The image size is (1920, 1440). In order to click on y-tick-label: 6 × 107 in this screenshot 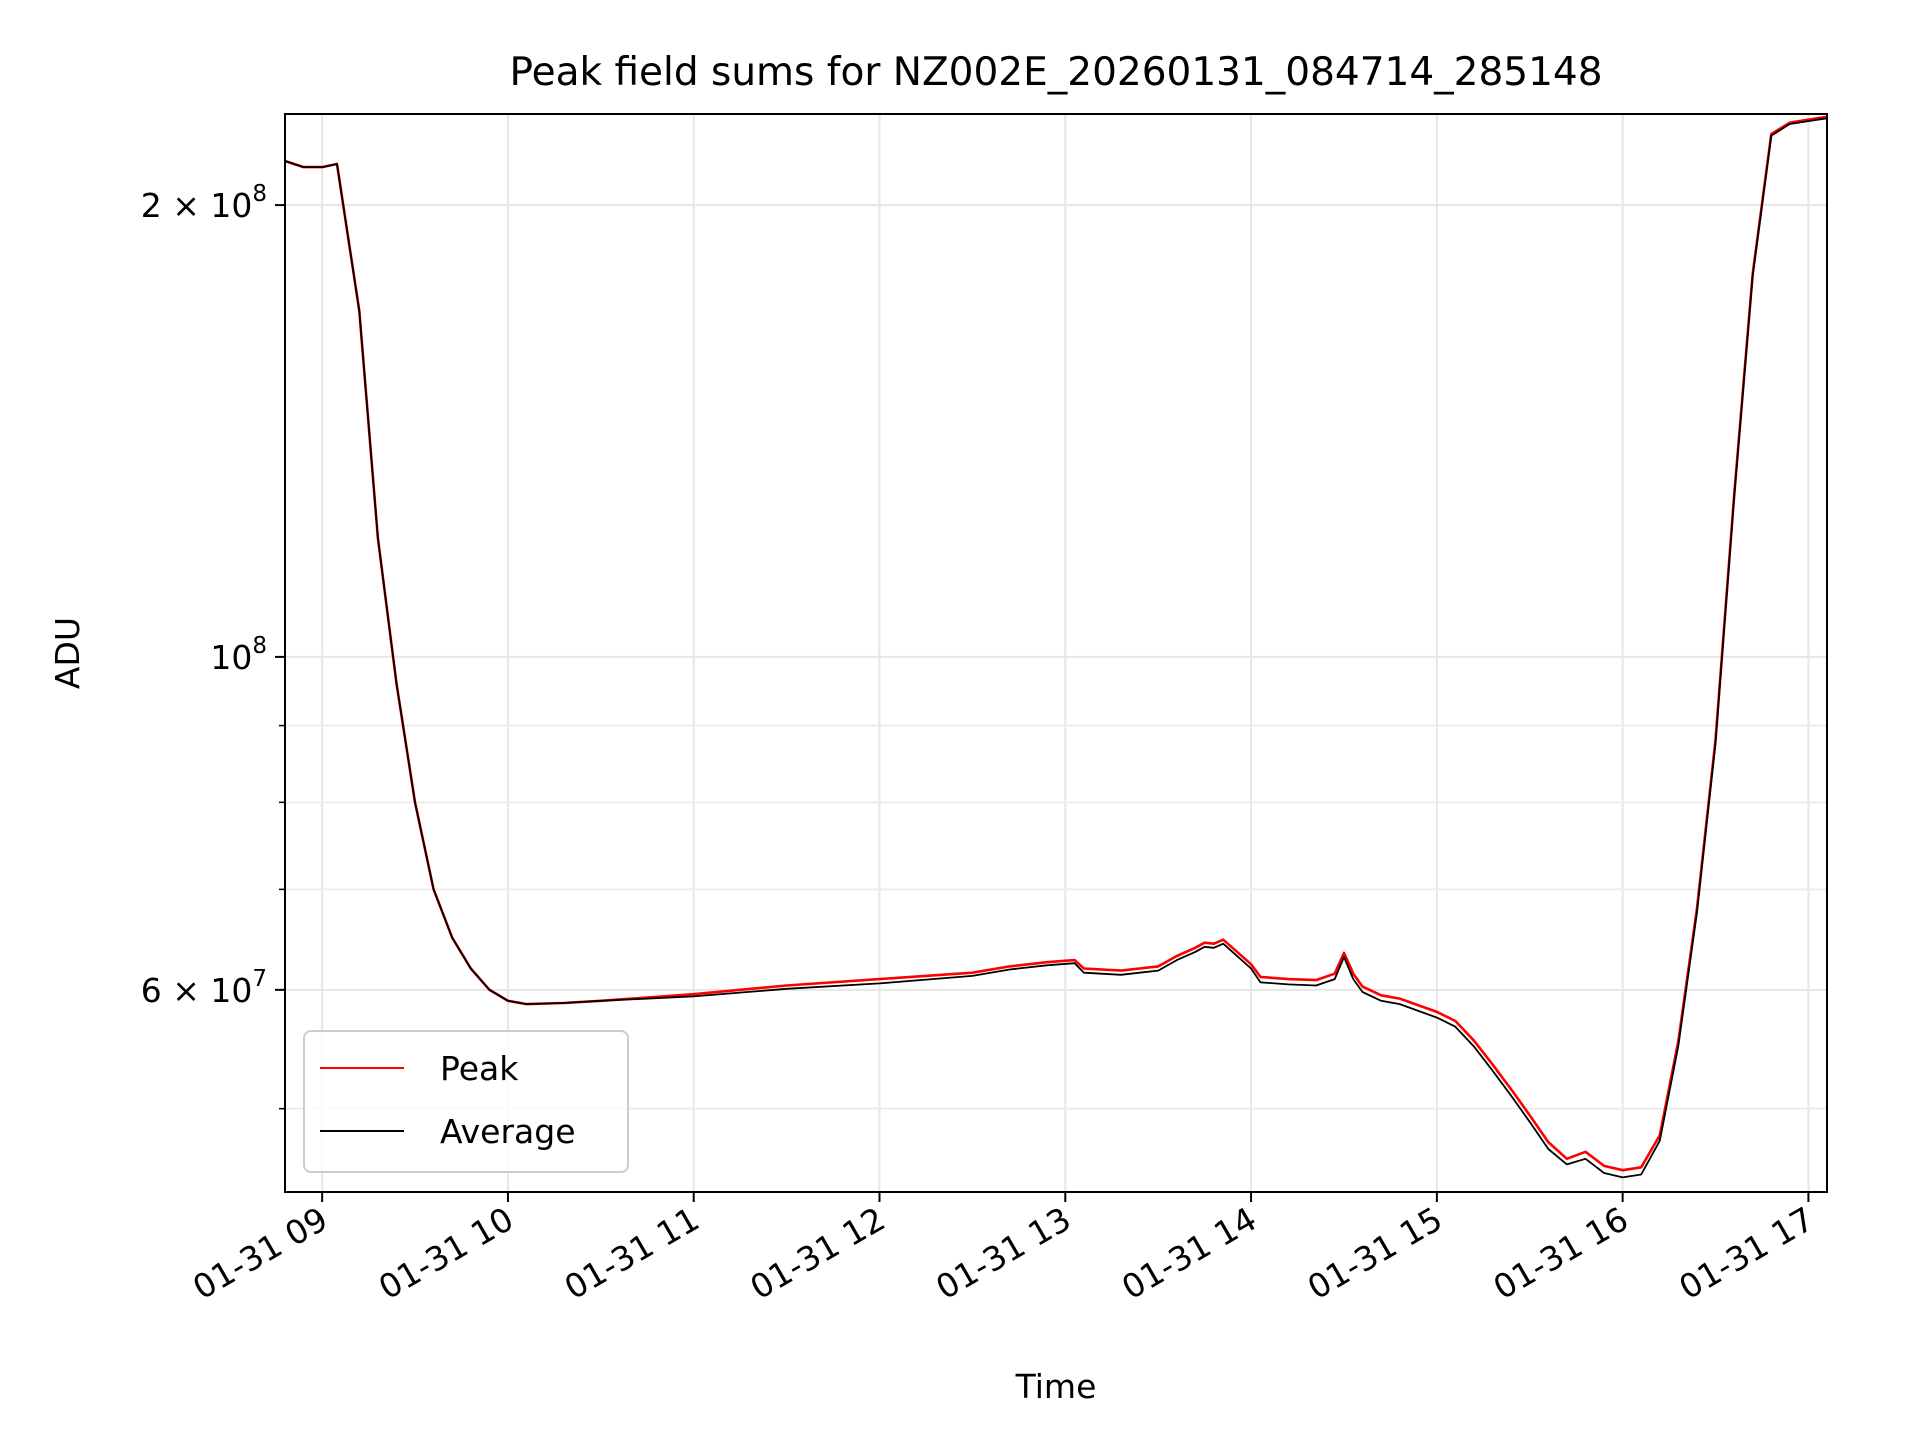, I will do `click(204, 988)`.